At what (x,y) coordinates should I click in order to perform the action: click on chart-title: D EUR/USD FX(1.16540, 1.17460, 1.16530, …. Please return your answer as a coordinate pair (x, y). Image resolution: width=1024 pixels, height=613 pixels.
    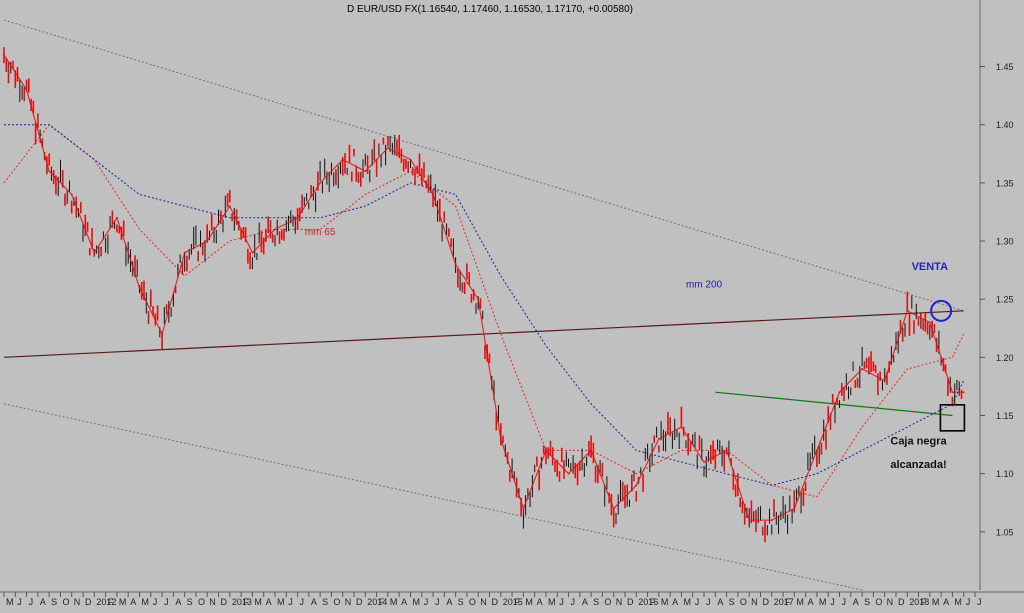
    Looking at the image, I should click on (490, 9).